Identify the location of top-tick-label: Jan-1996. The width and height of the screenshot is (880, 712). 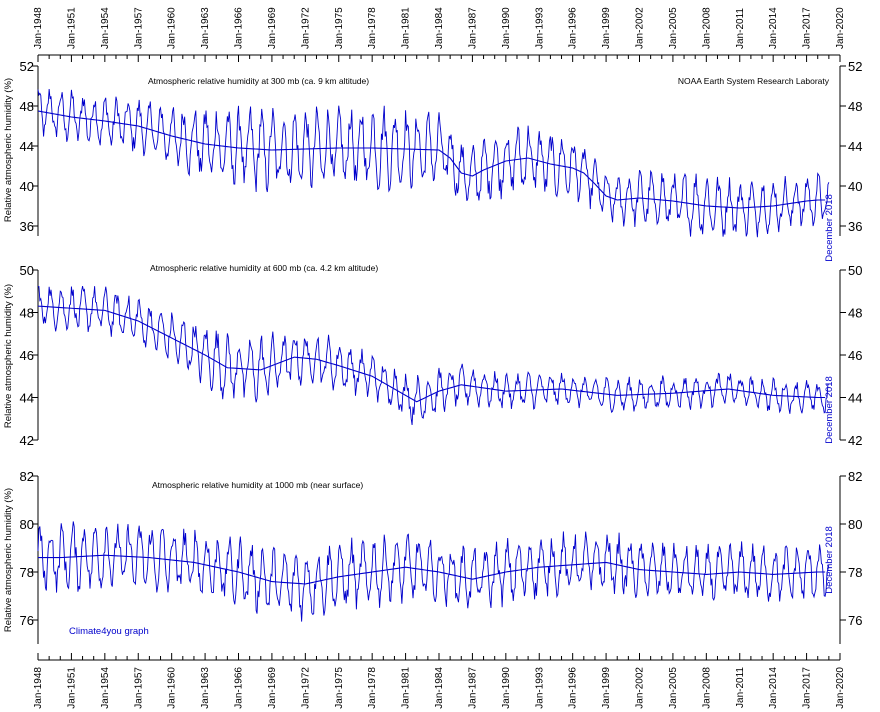
(573, 28).